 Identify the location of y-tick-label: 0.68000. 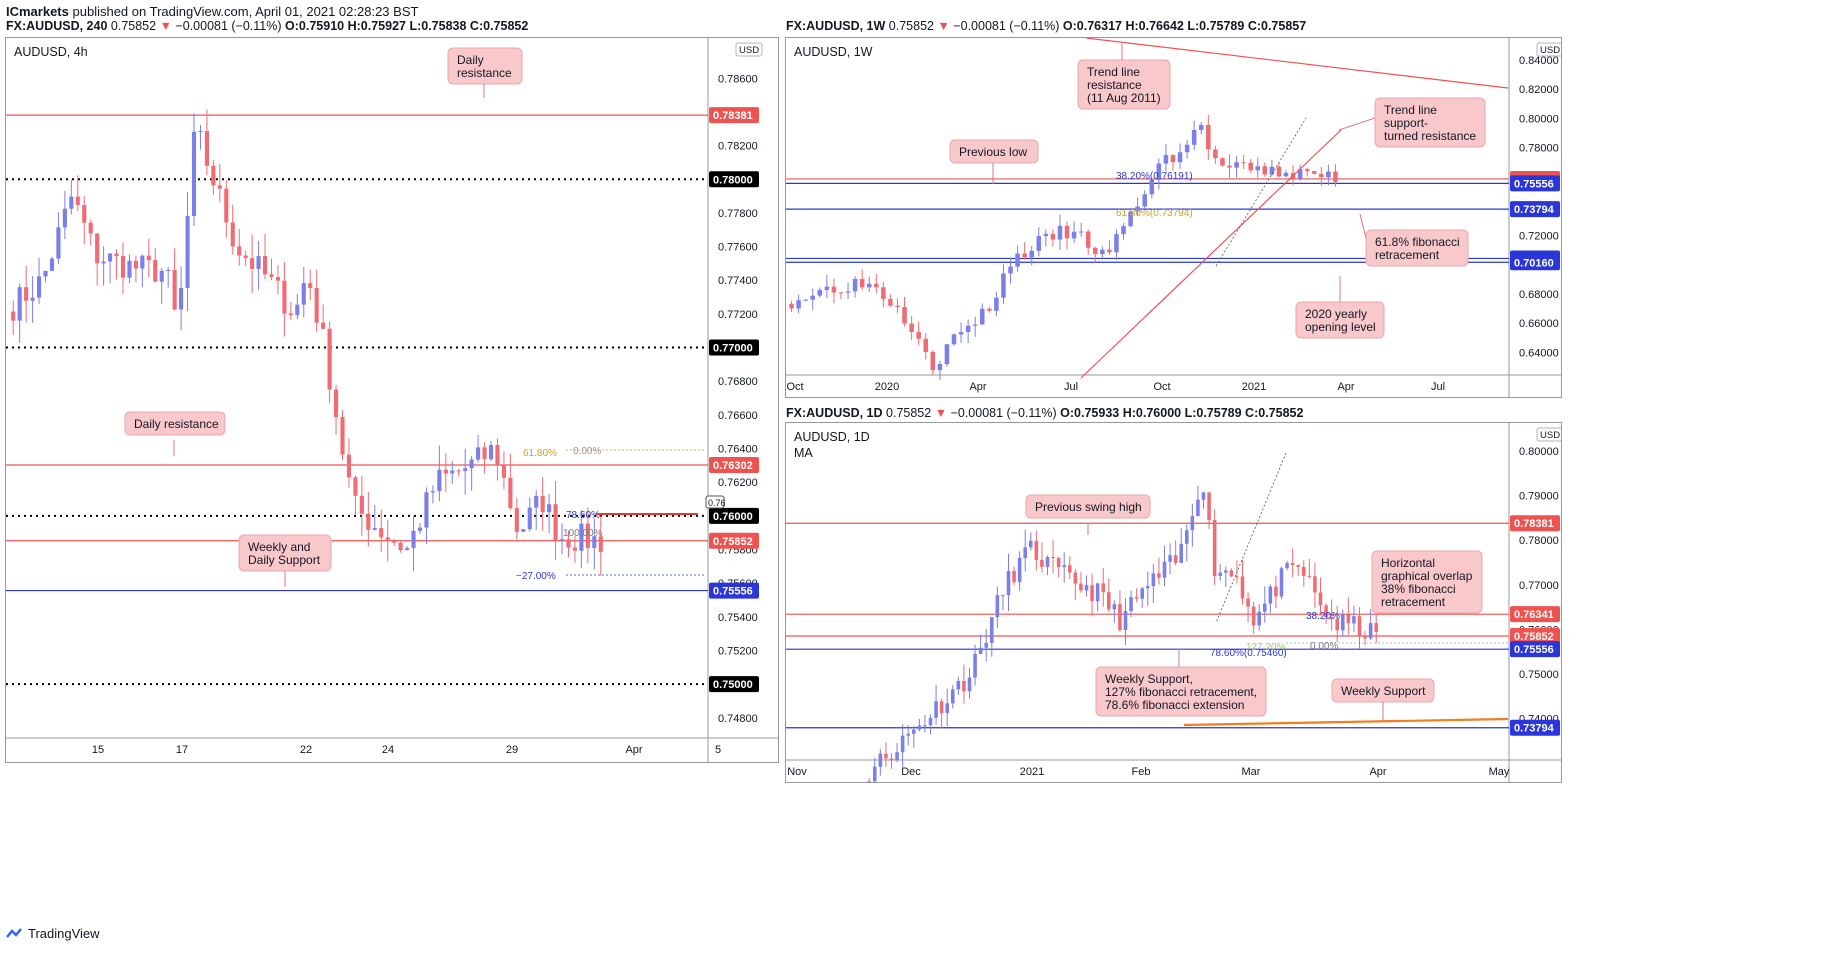
(1539, 295).